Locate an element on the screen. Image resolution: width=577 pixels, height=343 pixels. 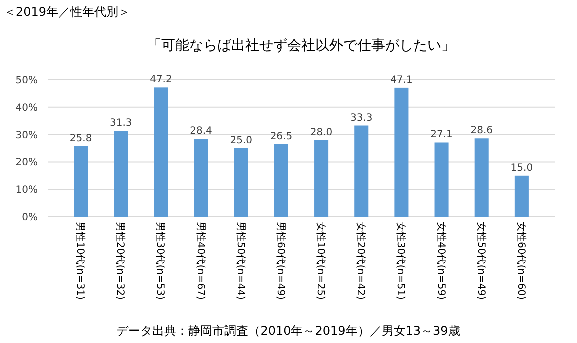
x-tick-label: 女性60代(n=60) is located at coordinates (521, 261).